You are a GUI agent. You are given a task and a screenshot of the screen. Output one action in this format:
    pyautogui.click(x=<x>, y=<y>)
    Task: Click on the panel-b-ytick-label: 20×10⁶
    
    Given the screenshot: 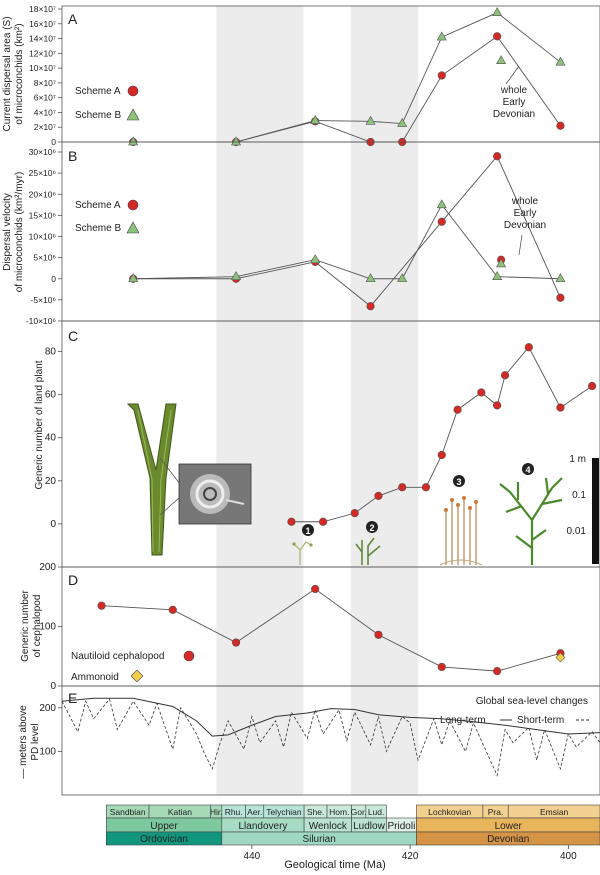 What is the action you would take?
    pyautogui.click(x=42, y=194)
    